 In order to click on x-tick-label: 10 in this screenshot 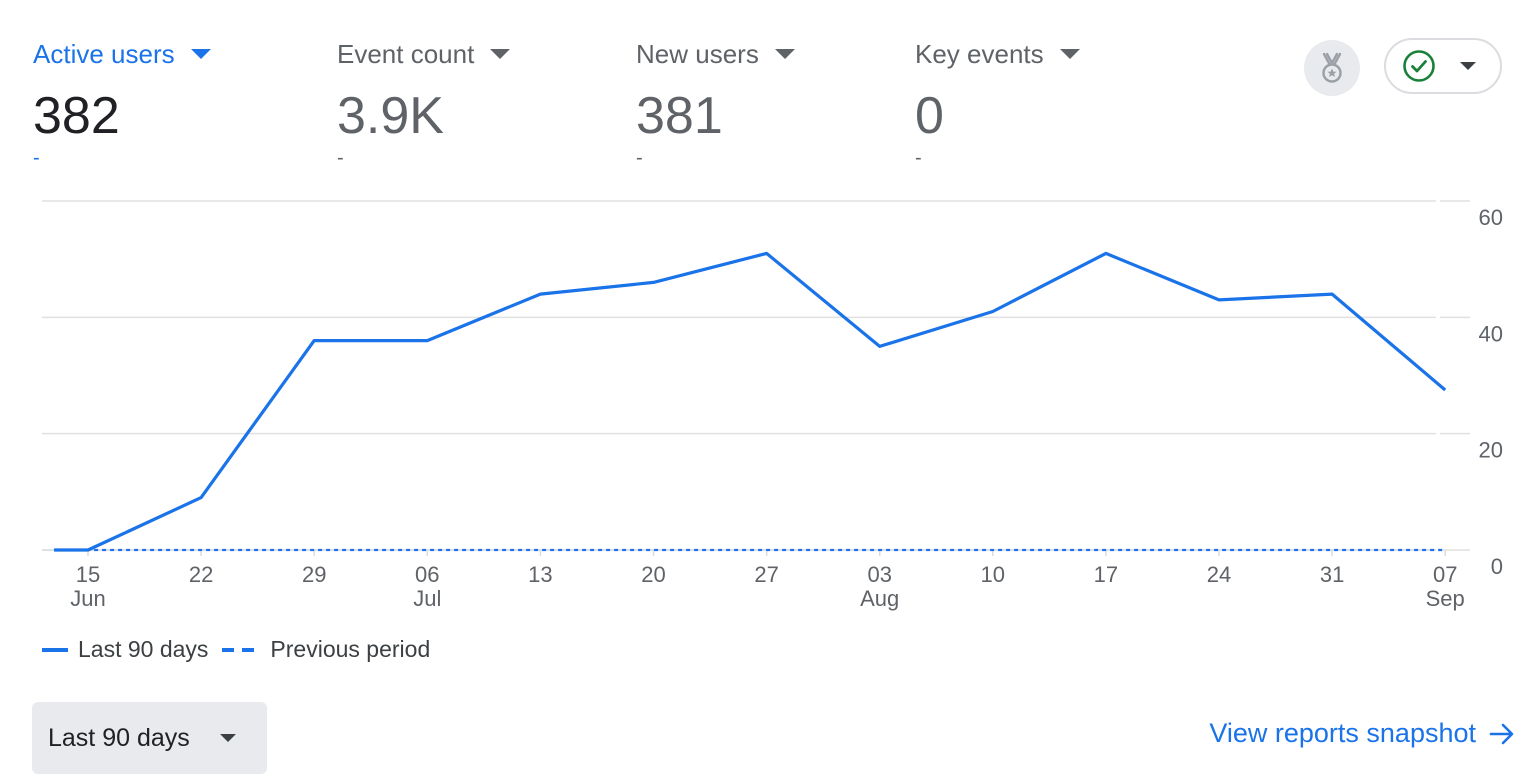, I will do `click(993, 574)`.